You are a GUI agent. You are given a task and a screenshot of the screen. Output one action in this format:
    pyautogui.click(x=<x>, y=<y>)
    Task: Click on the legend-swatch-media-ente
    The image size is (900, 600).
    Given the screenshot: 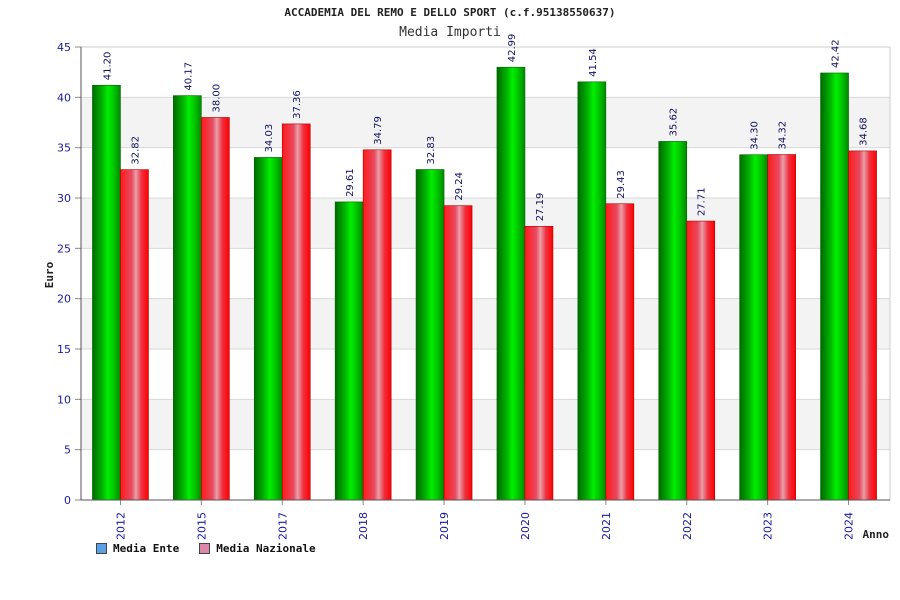 What is the action you would take?
    pyautogui.click(x=101, y=548)
    